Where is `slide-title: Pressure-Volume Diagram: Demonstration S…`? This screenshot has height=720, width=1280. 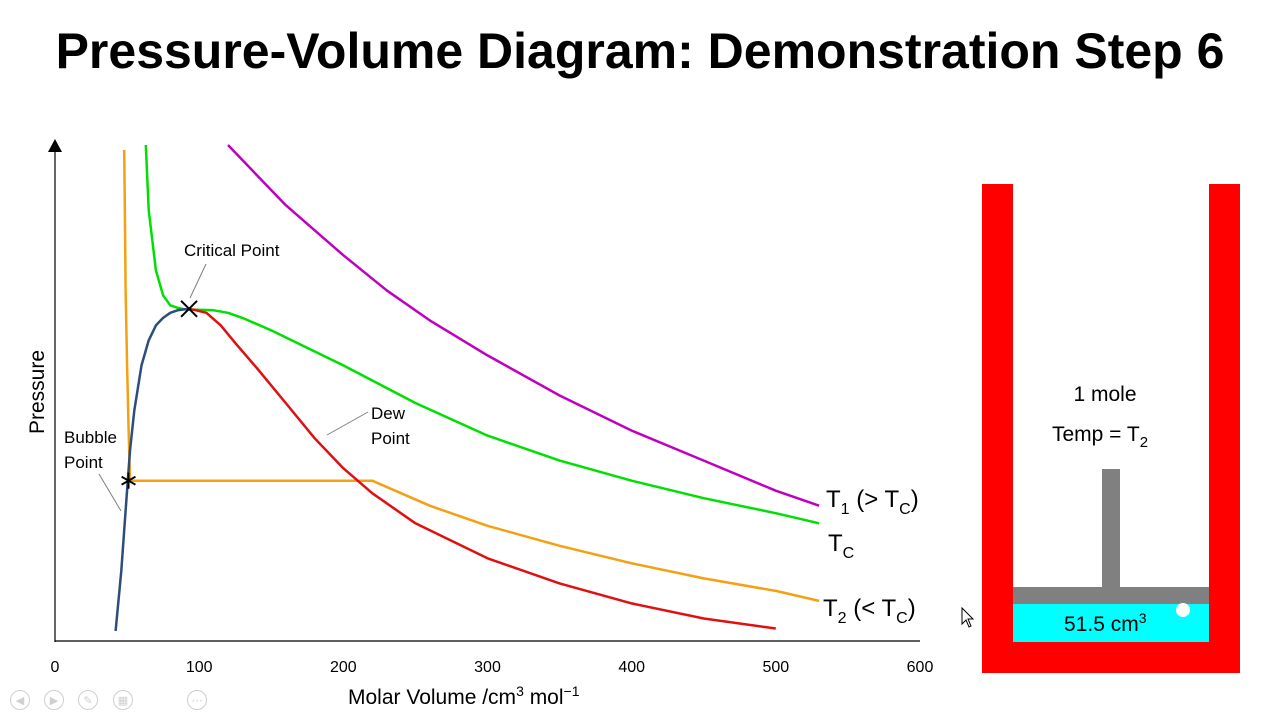 slide-title: Pressure-Volume Diagram: Demonstration S… is located at coordinates (640, 51).